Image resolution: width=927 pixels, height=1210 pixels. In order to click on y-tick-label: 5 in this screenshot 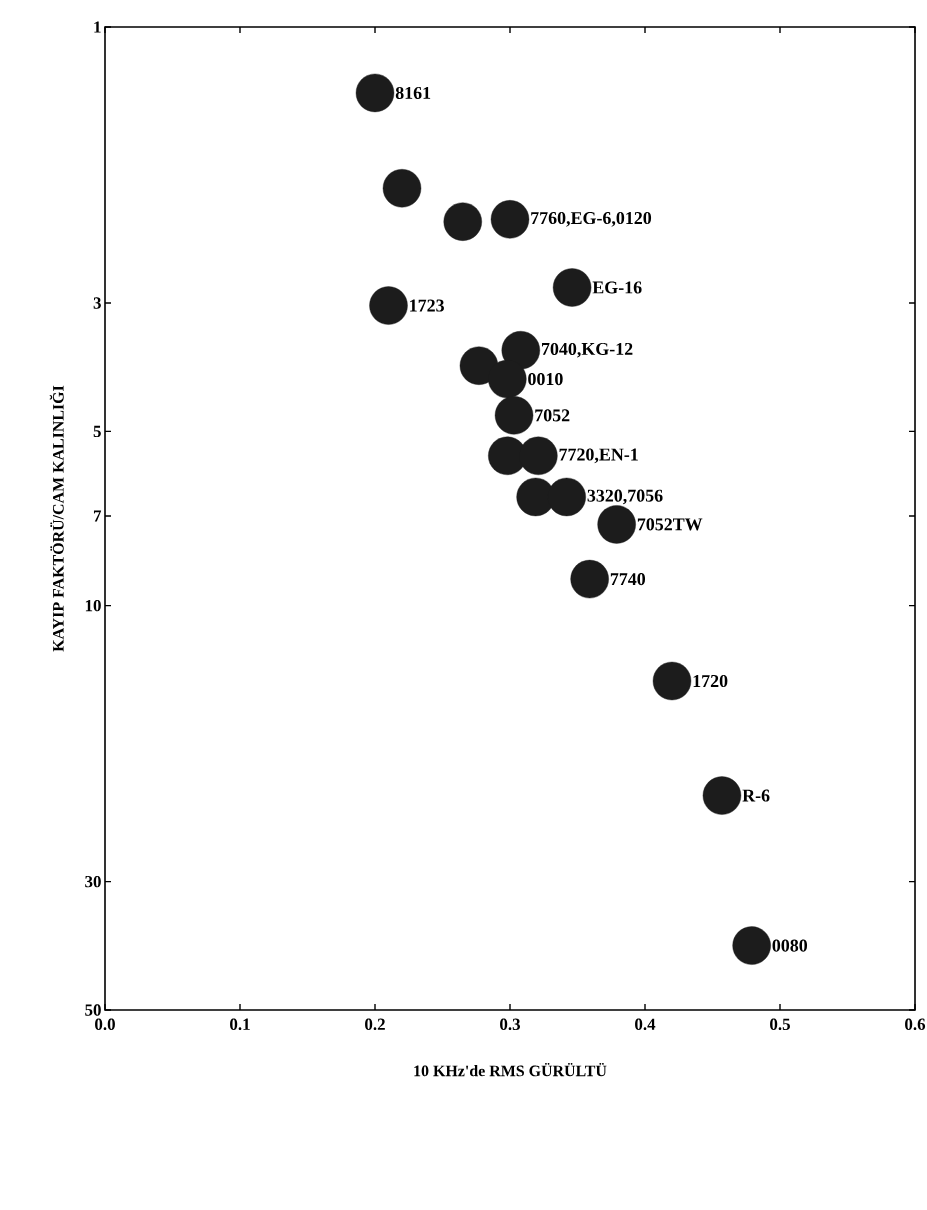, I will do `click(97, 431)`.